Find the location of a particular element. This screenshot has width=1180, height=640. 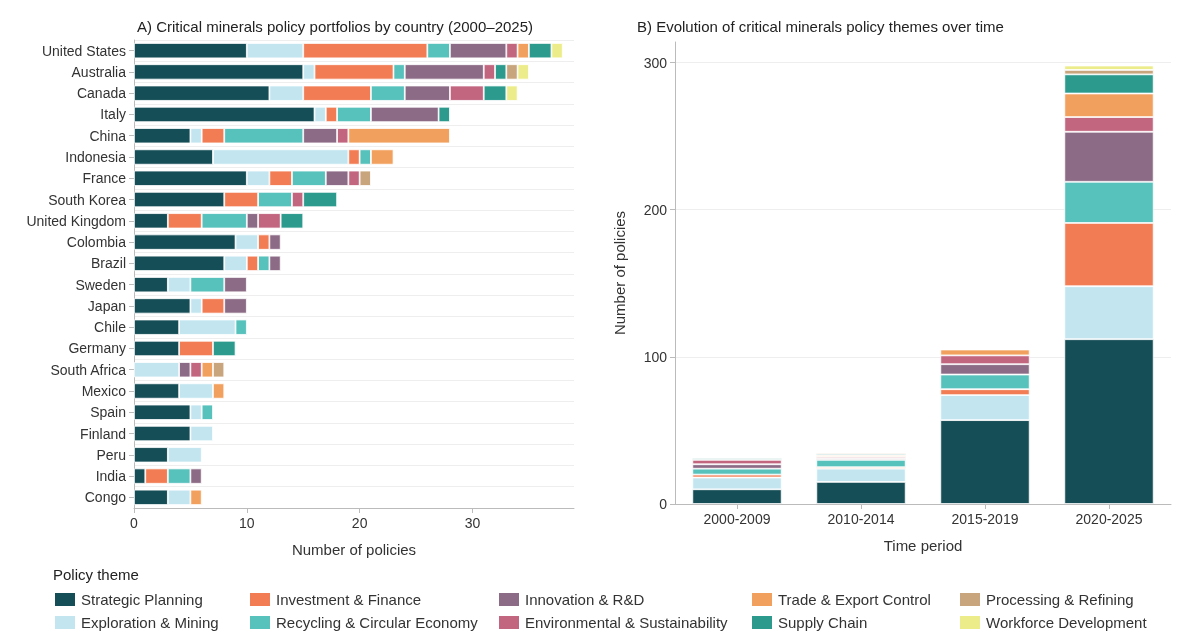

x-axis-title: Number of policies is located at coordinates (354, 549).